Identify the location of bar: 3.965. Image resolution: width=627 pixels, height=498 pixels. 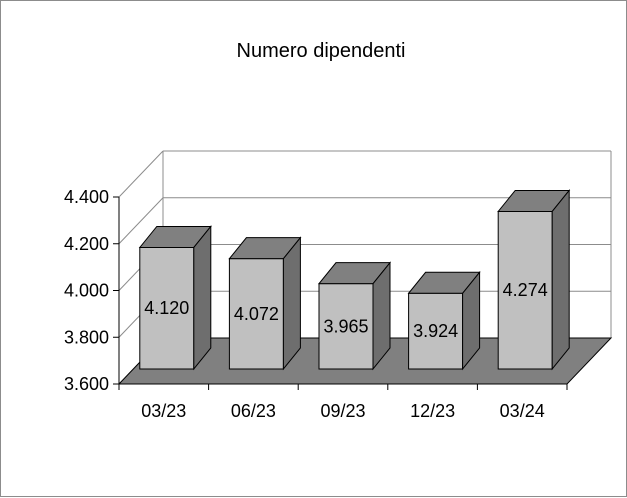
(354, 316).